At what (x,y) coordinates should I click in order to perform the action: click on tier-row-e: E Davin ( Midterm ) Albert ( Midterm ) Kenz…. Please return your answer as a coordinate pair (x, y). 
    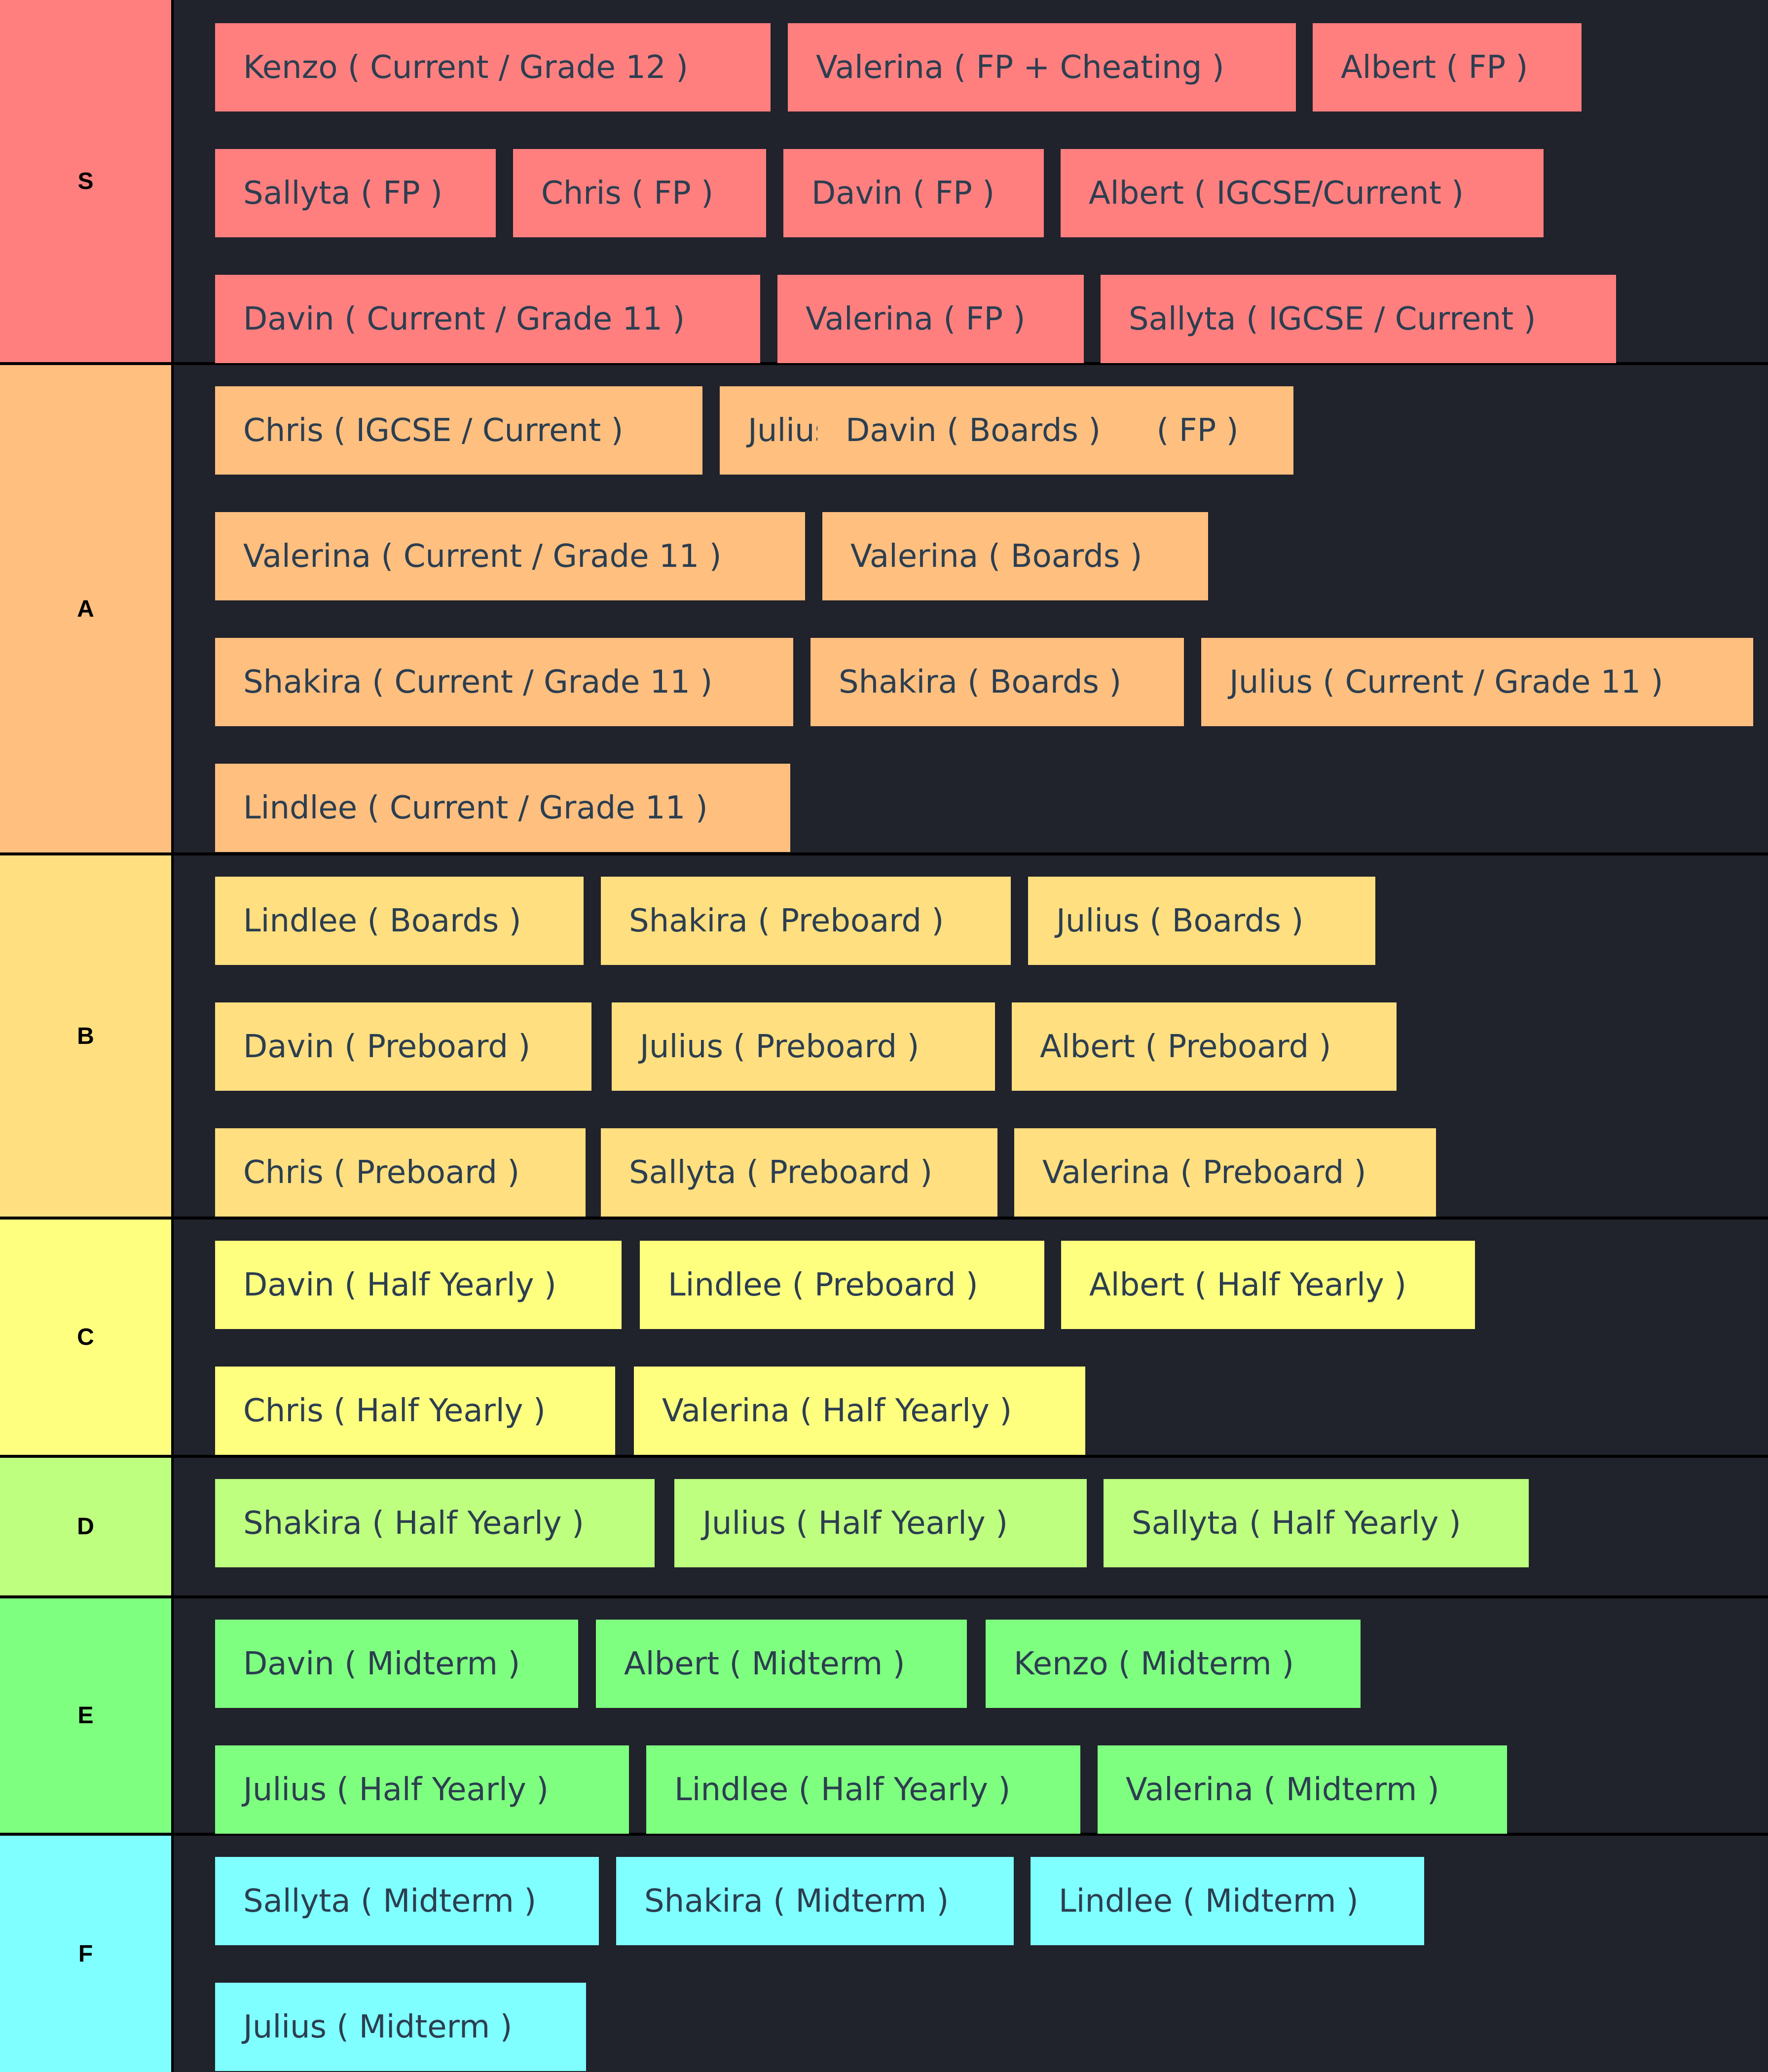
    Looking at the image, I should click on (884, 1716).